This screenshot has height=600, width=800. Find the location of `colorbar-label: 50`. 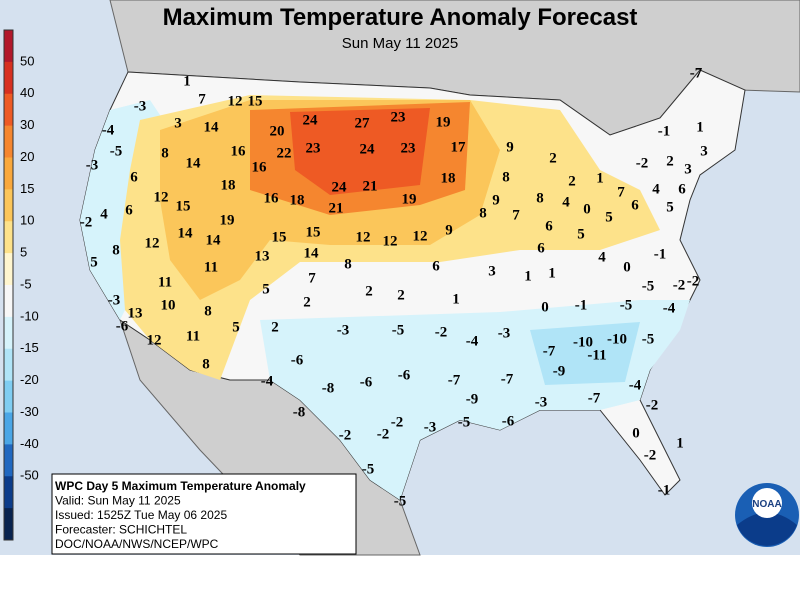

colorbar-label: 50 is located at coordinates (27, 60).